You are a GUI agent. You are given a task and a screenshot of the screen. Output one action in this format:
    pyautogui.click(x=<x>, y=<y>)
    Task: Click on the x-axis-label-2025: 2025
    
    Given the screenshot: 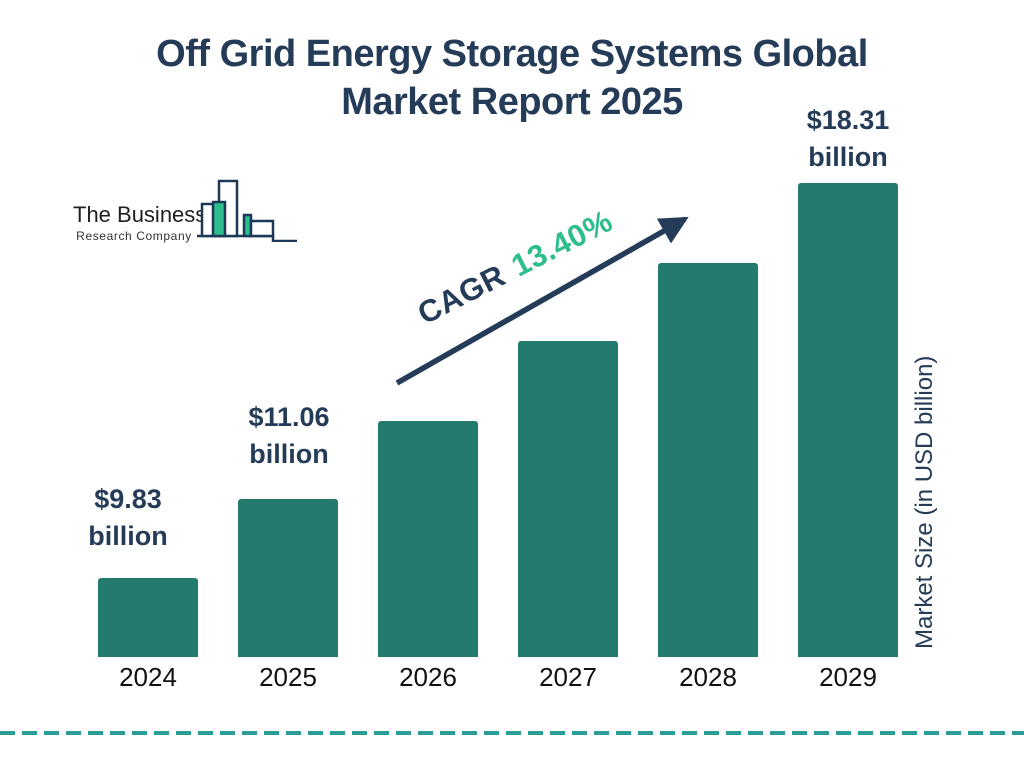 What is the action you would take?
    pyautogui.click(x=288, y=677)
    